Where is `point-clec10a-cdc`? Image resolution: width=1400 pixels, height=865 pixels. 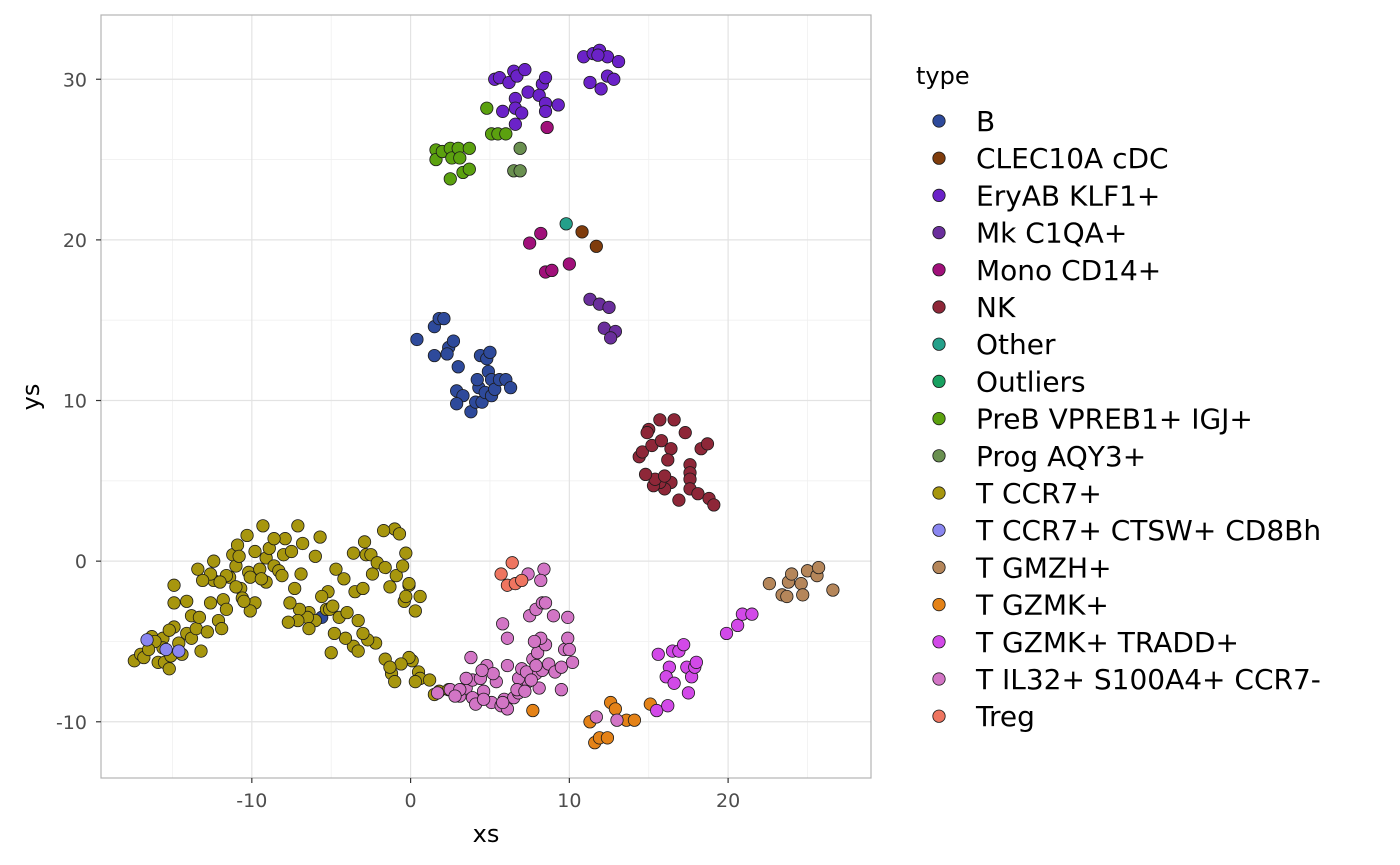 point-clec10a-cdc is located at coordinates (582, 232).